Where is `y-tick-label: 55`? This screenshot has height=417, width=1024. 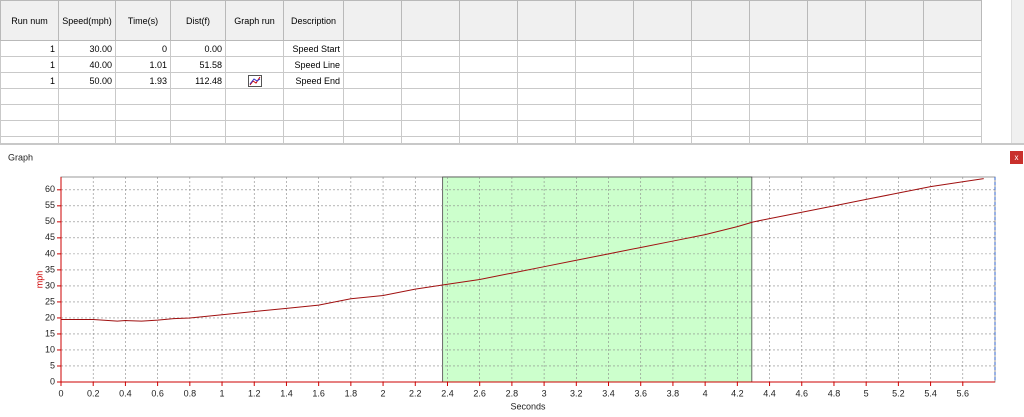 y-tick-label: 55 is located at coordinates (50, 205).